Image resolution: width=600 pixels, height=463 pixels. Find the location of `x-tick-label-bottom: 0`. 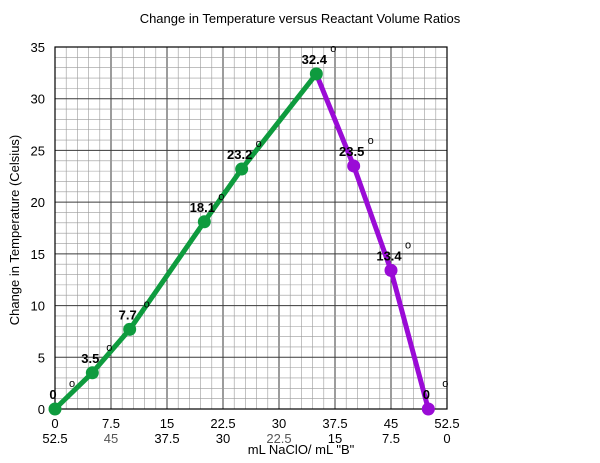

x-tick-label-bottom: 0 is located at coordinates (446, 438).